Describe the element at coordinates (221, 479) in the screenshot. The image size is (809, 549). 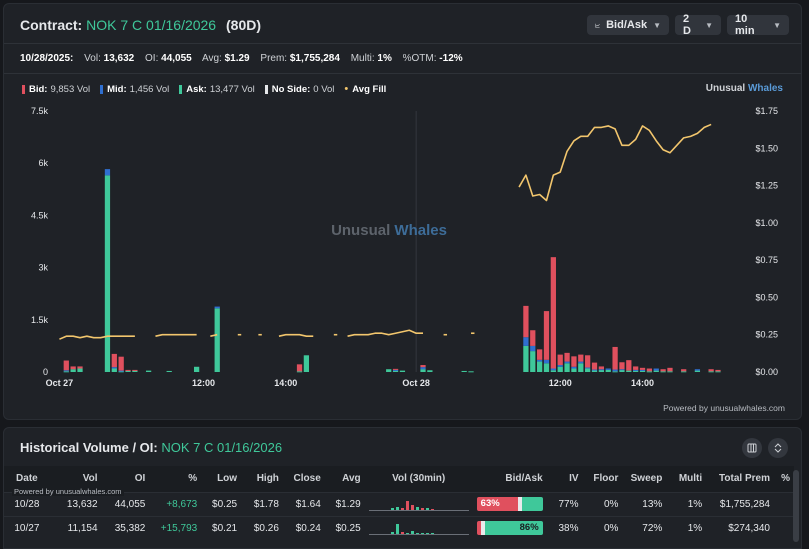
I see `col-low: Low` at that location.